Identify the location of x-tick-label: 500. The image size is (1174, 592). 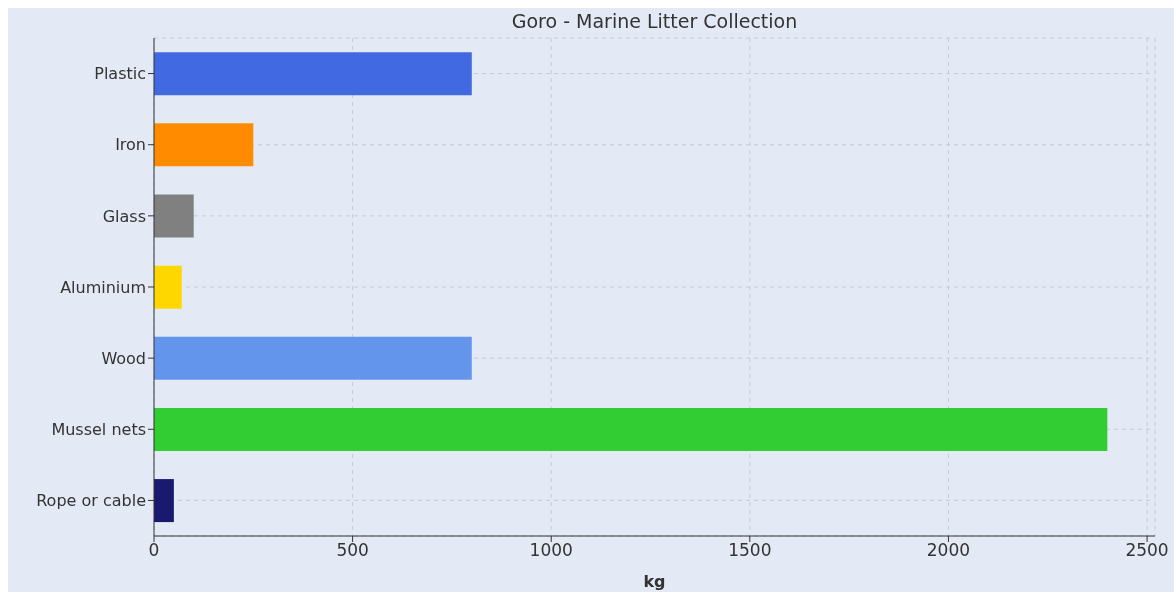
(352, 550).